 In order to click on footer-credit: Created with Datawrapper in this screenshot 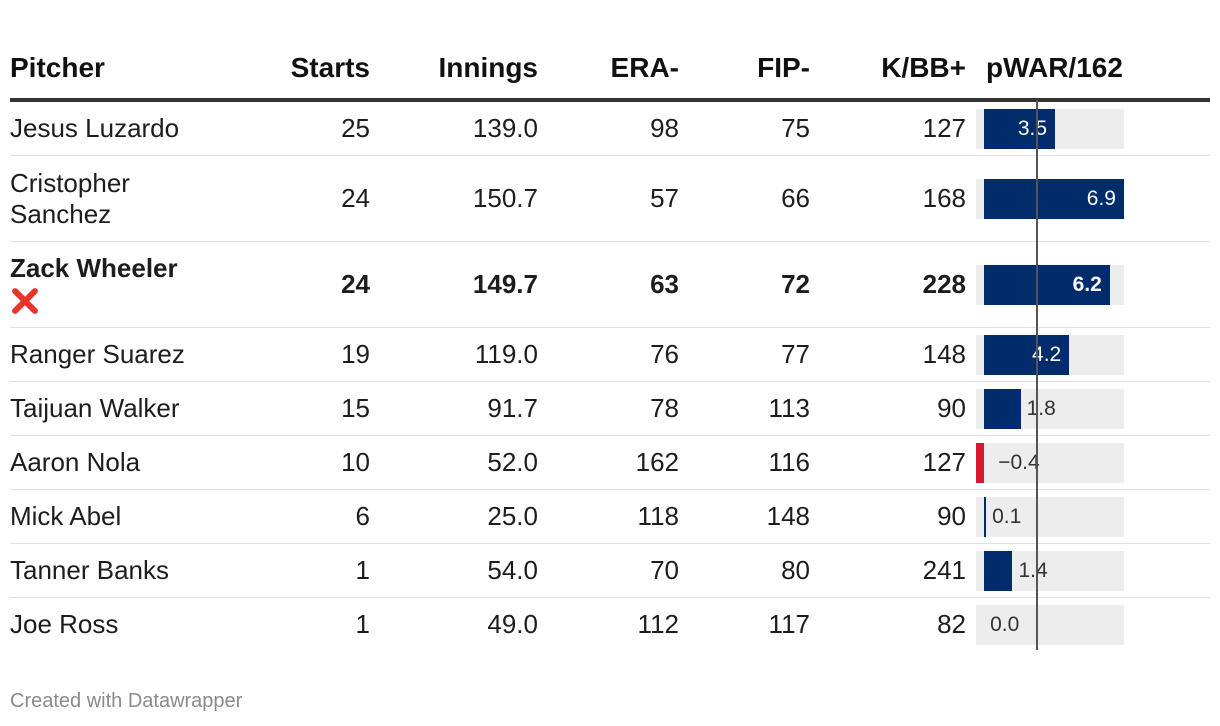, I will do `click(126, 701)`.